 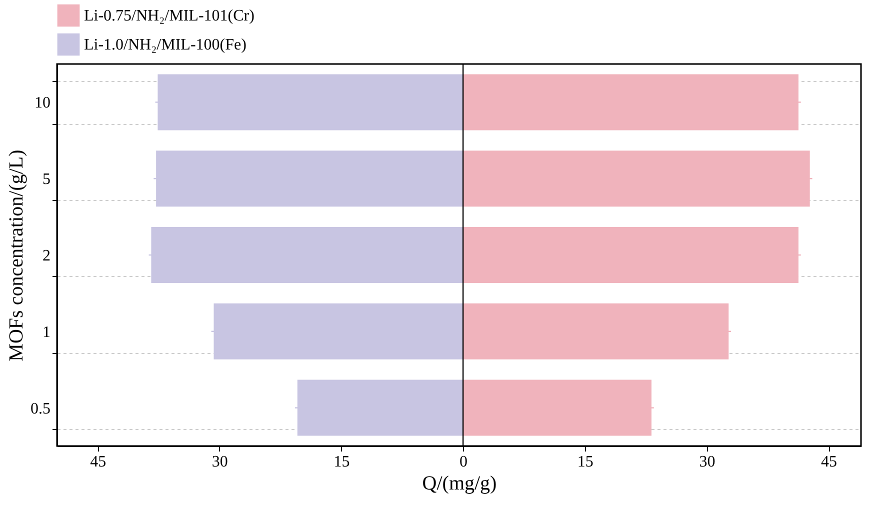 I want to click on y-tick-label: 0.5, so click(x=40, y=409).